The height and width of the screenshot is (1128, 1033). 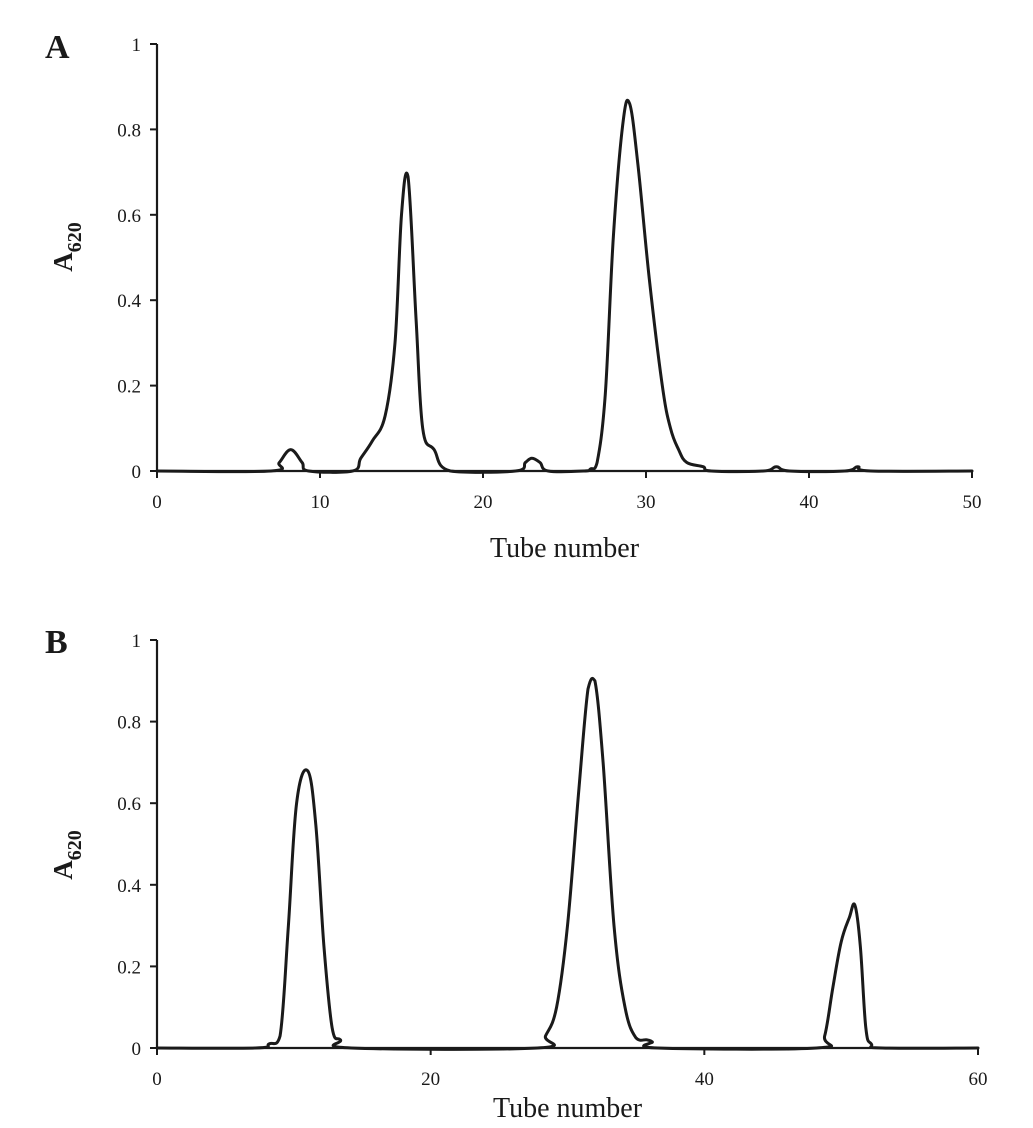 I want to click on x-tick-label: 50, so click(x=972, y=502).